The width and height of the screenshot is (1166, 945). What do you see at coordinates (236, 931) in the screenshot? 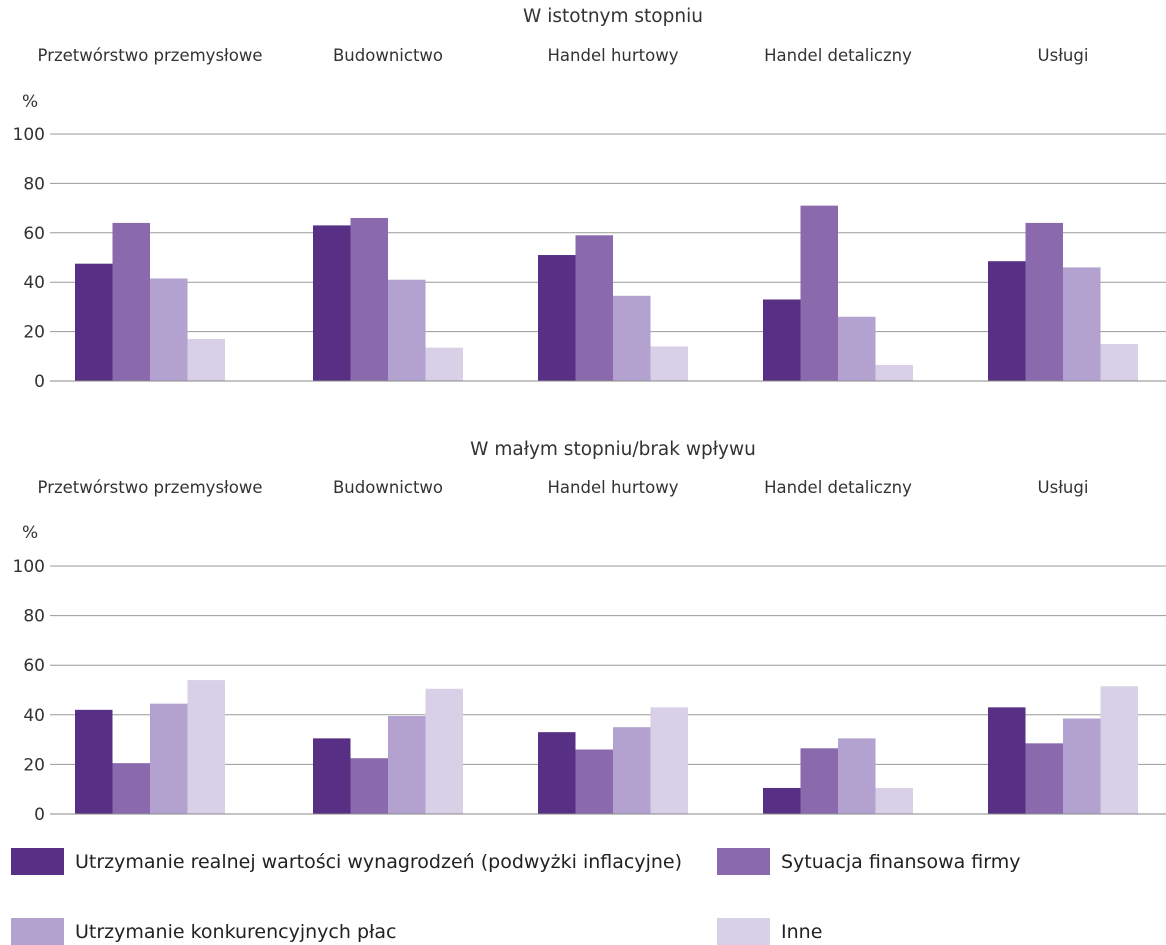
I see `legend-label: Utrzymanie konkurencyjnych płac` at bounding box center [236, 931].